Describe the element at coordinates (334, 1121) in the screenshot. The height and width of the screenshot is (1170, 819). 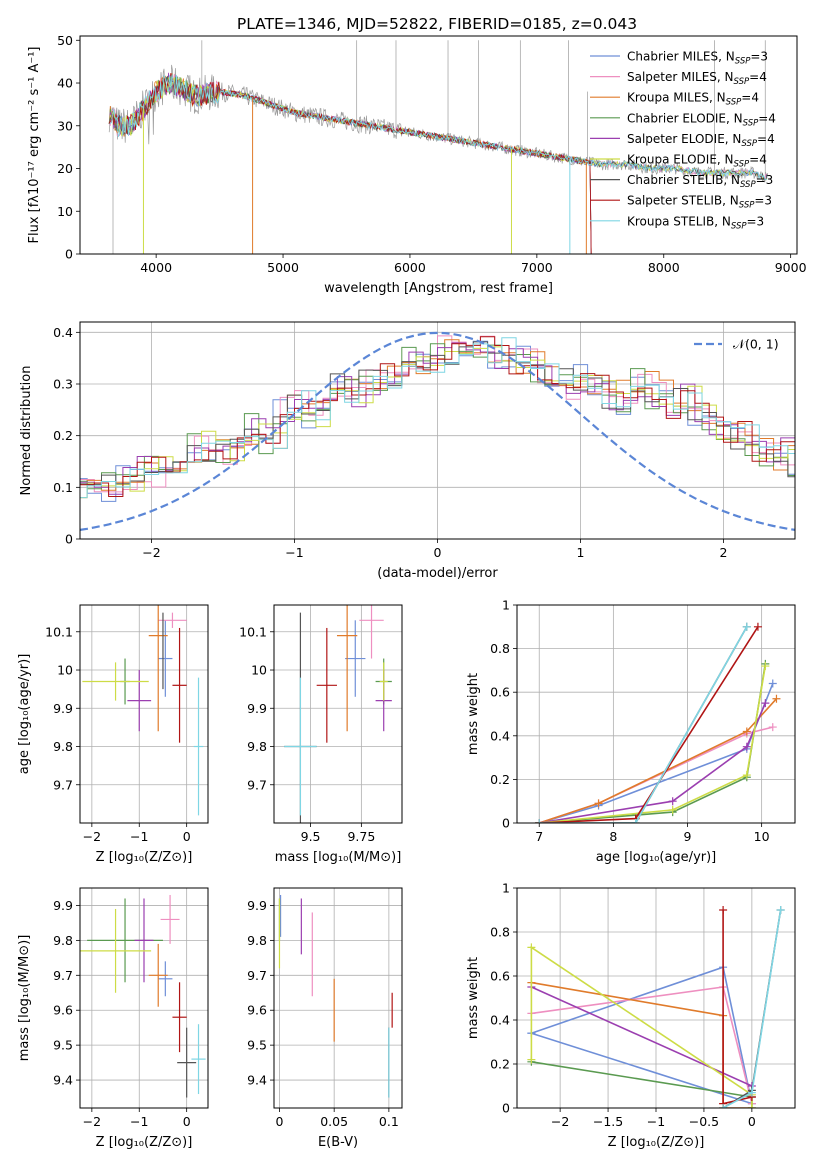
I see `x-tick-label: 0.05` at that location.